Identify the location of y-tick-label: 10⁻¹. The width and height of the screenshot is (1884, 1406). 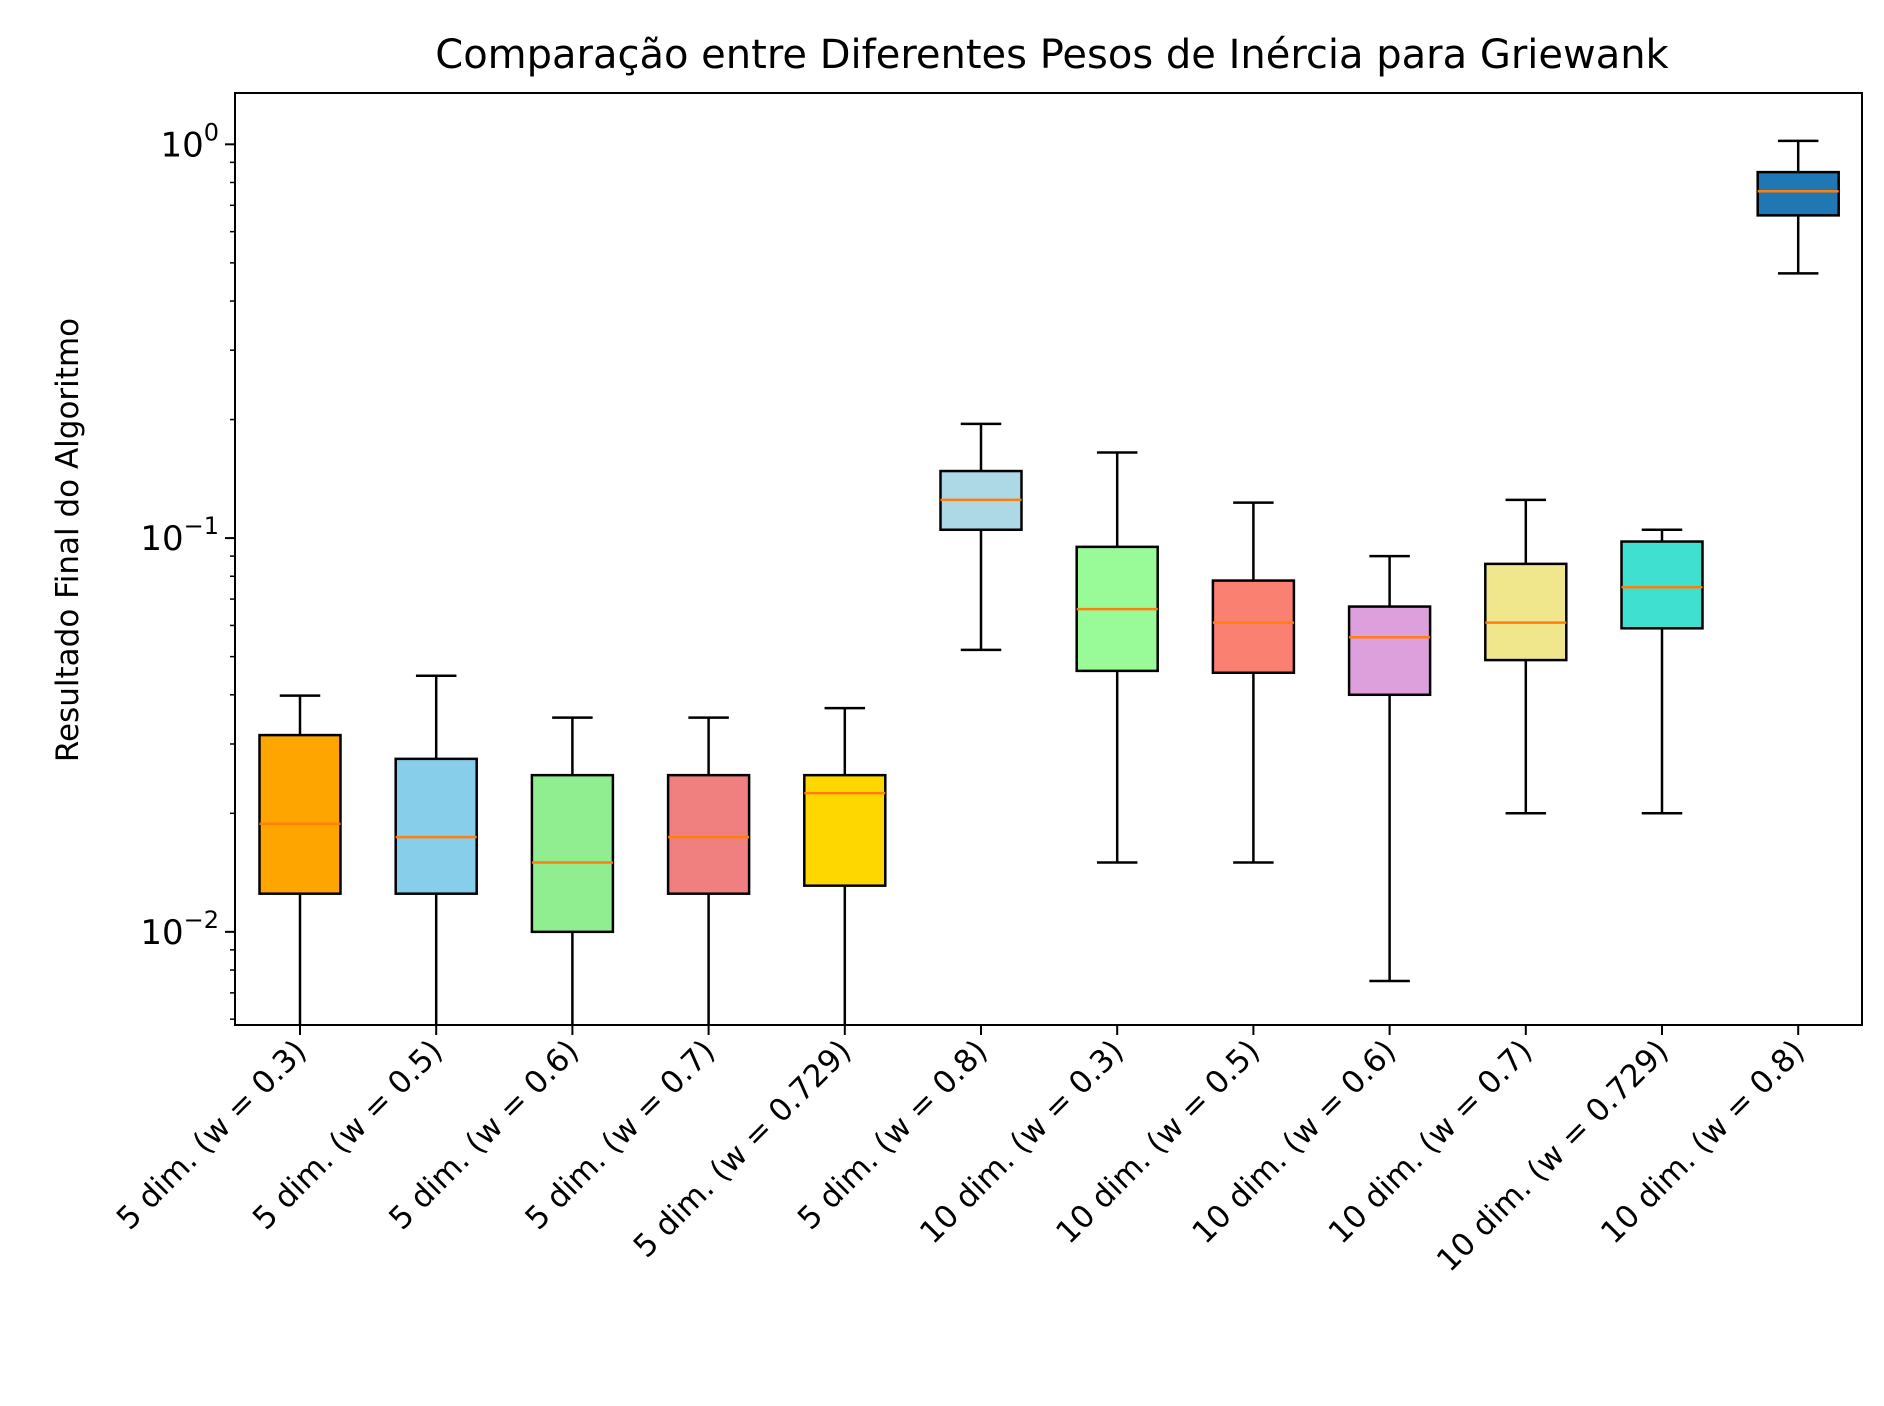
(179, 535).